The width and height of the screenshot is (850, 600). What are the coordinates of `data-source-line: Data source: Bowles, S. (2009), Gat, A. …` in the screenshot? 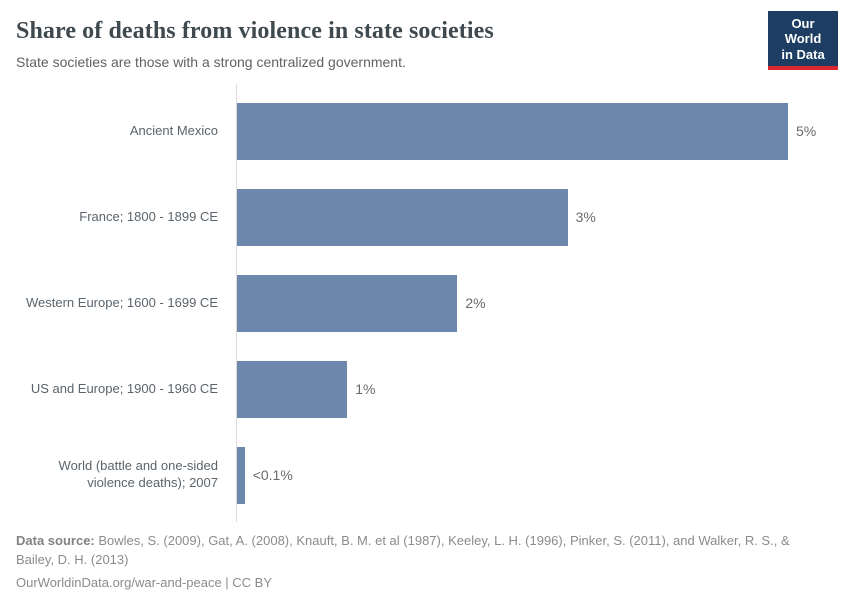 It's located at (422, 551).